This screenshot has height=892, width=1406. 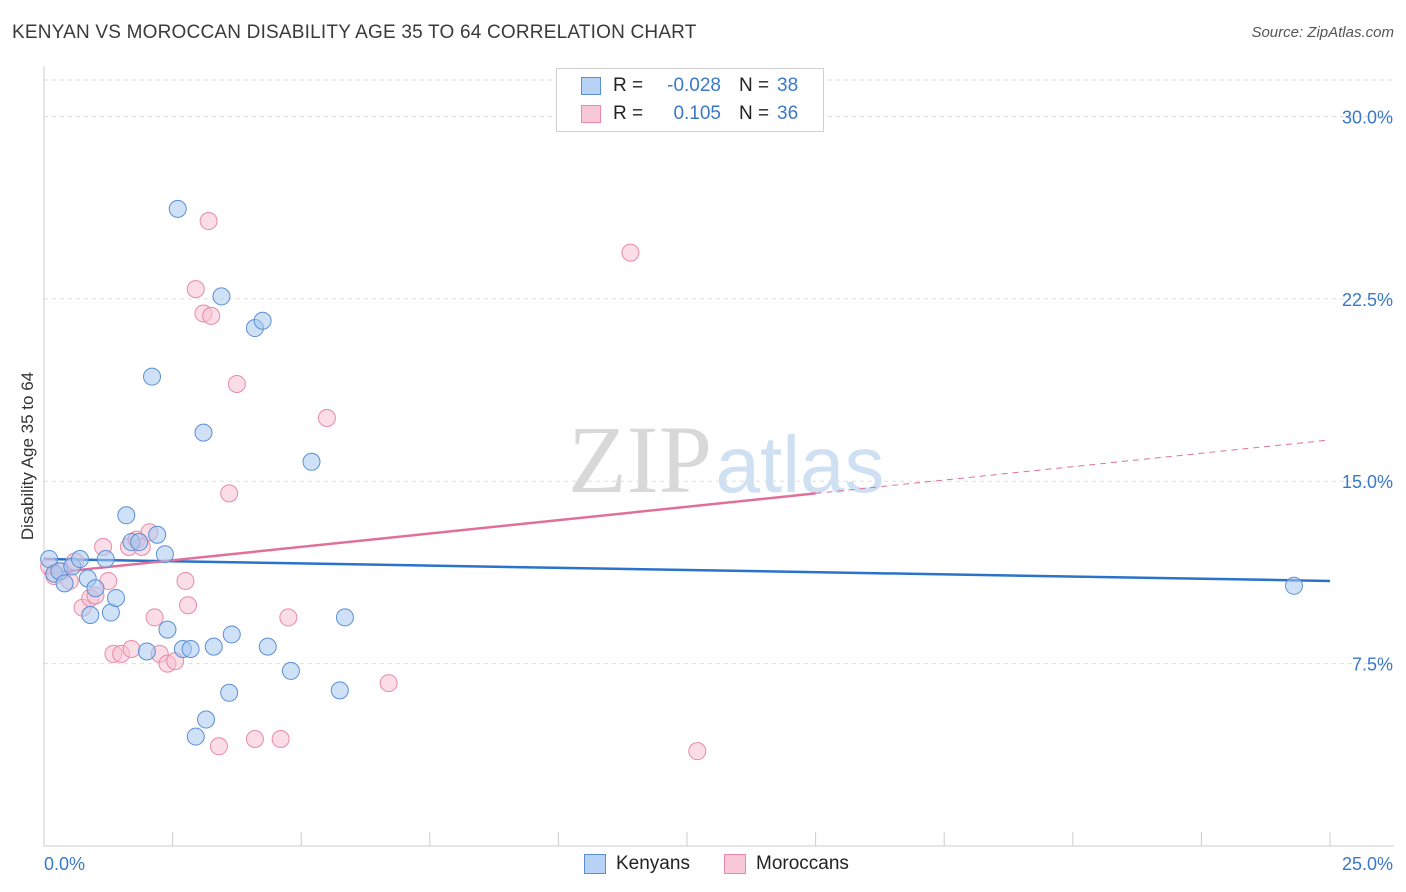 What do you see at coordinates (697, 113) in the screenshot?
I see `legend-r-value: 0.105` at bounding box center [697, 113].